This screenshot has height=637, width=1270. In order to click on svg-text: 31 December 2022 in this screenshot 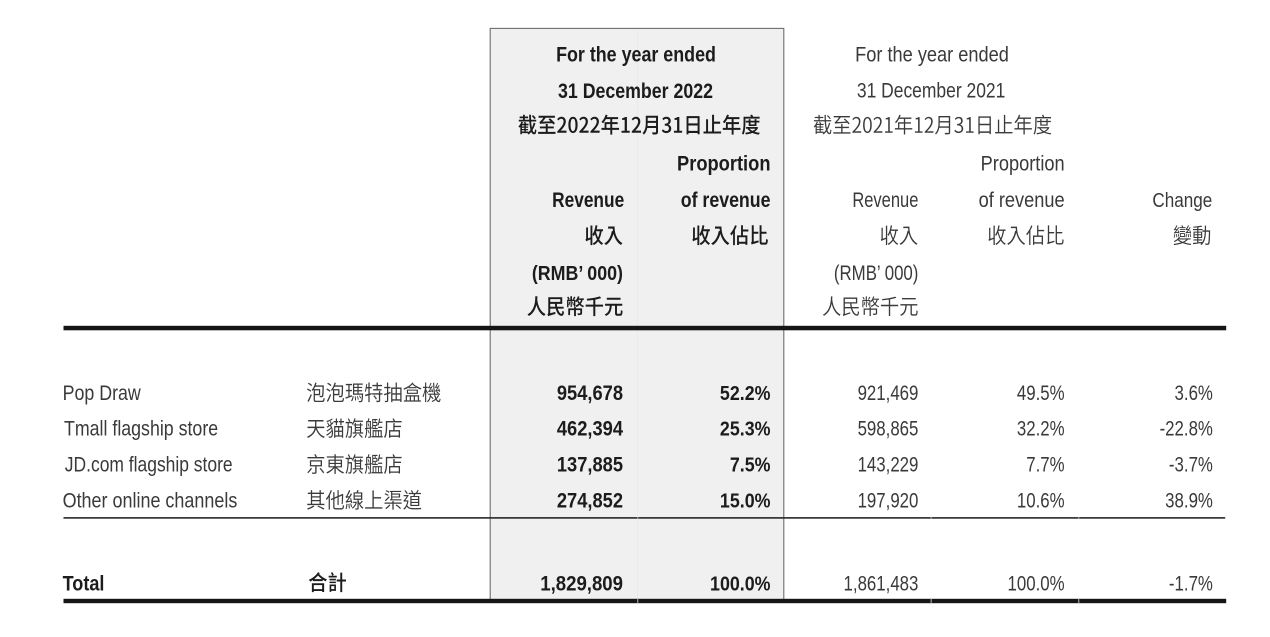, I will do `click(635, 92)`.